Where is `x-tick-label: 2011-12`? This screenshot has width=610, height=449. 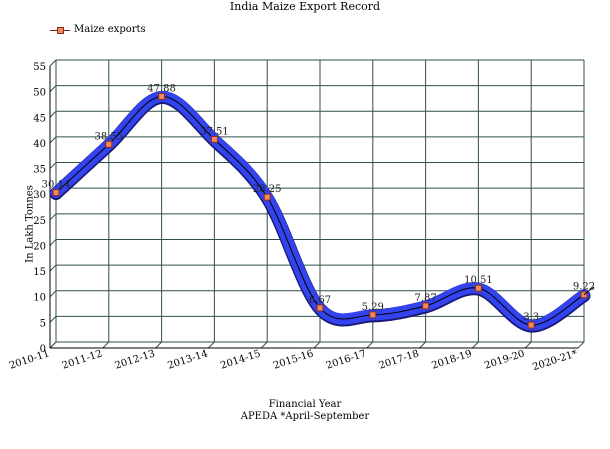 x-tick-label: 2011-12 is located at coordinates (82, 359).